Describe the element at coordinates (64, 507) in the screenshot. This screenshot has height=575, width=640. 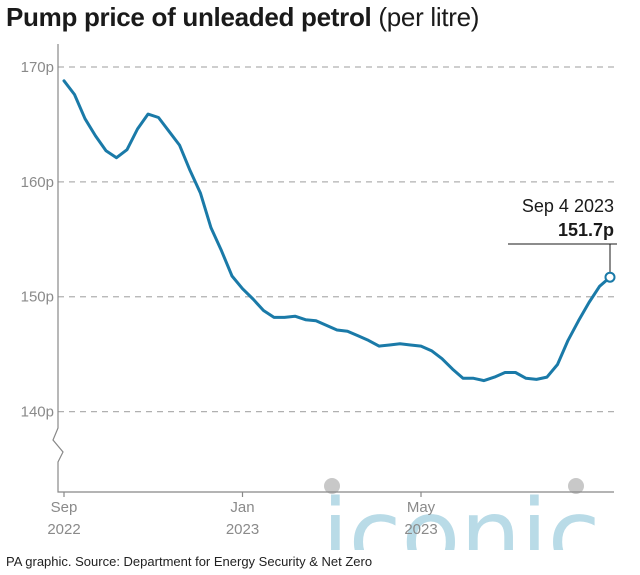
I see `x-tick-label: Sep` at that location.